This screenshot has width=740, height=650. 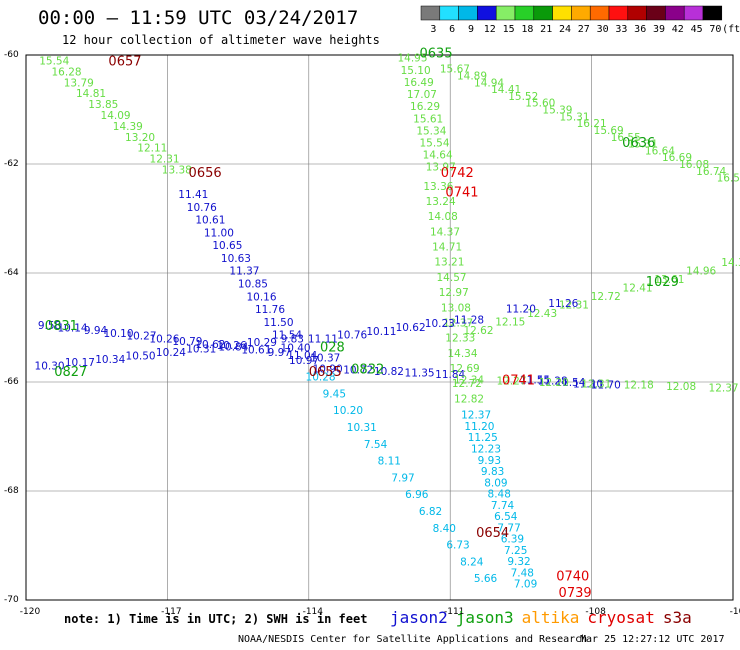 I want to click on swh-value-label: 16.49, so click(x=419, y=83).